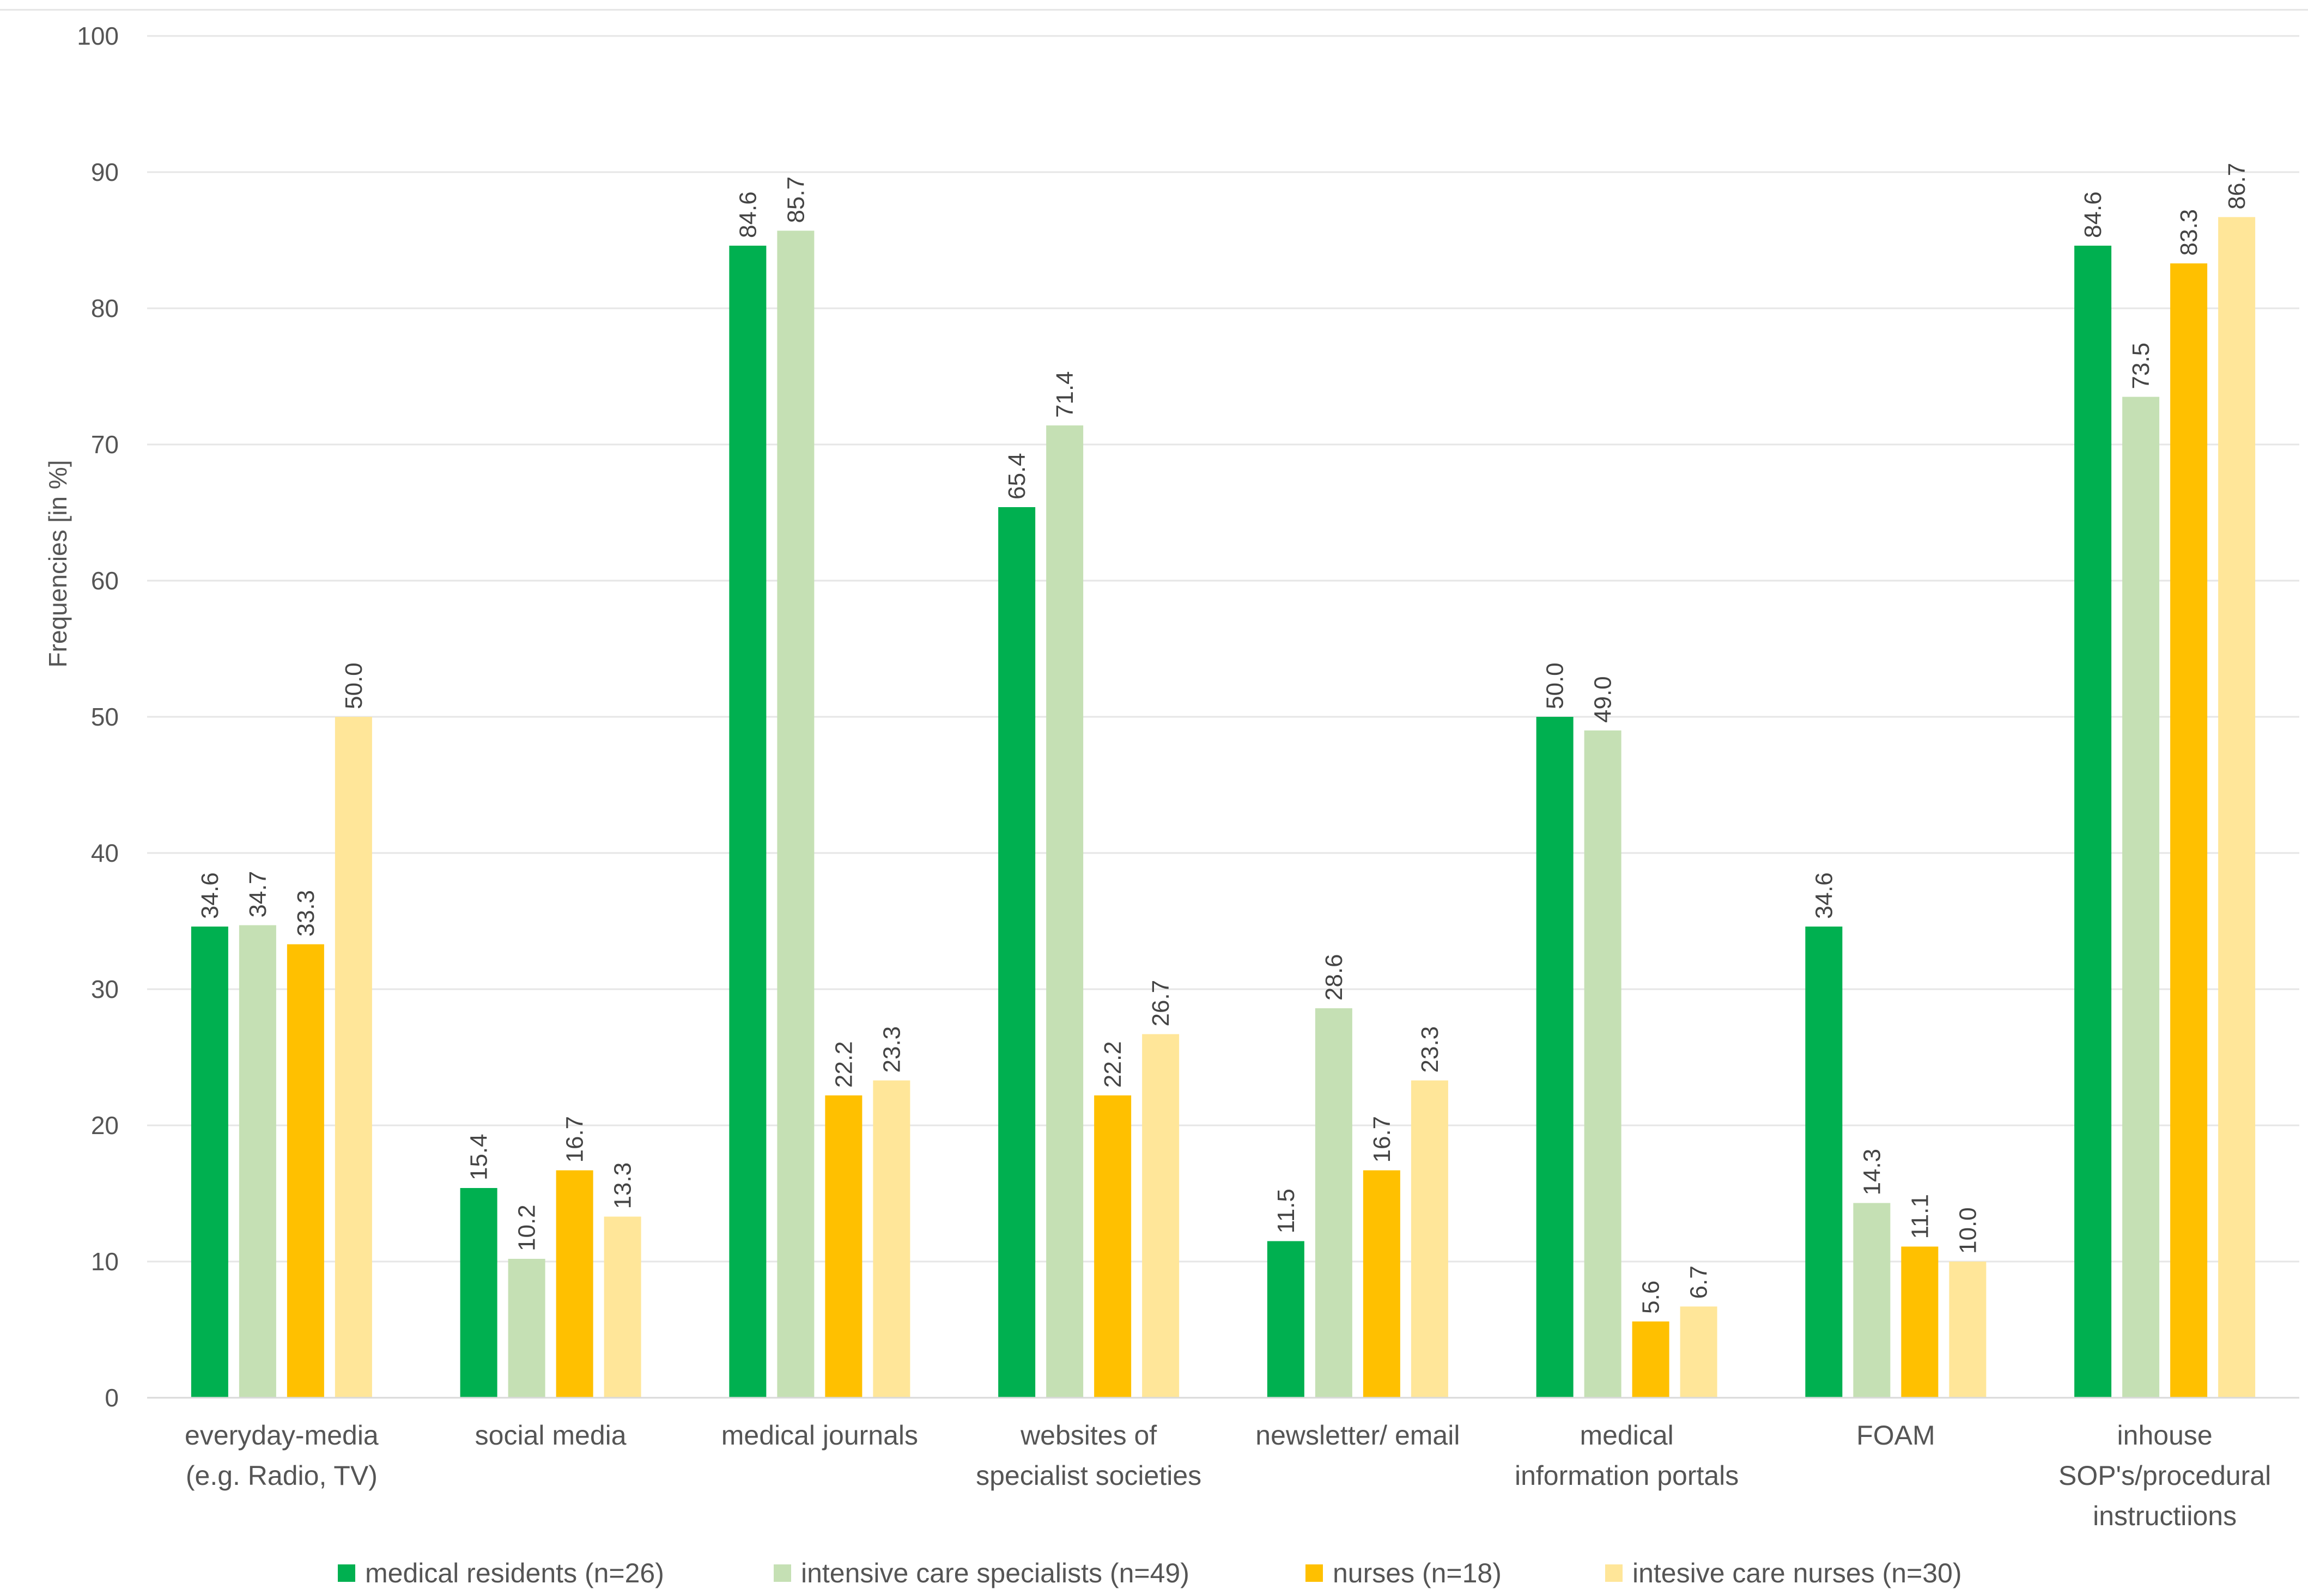 Image resolution: width=2308 pixels, height=1596 pixels. What do you see at coordinates (105, 1261) in the screenshot?
I see `y-tick-label: 10` at bounding box center [105, 1261].